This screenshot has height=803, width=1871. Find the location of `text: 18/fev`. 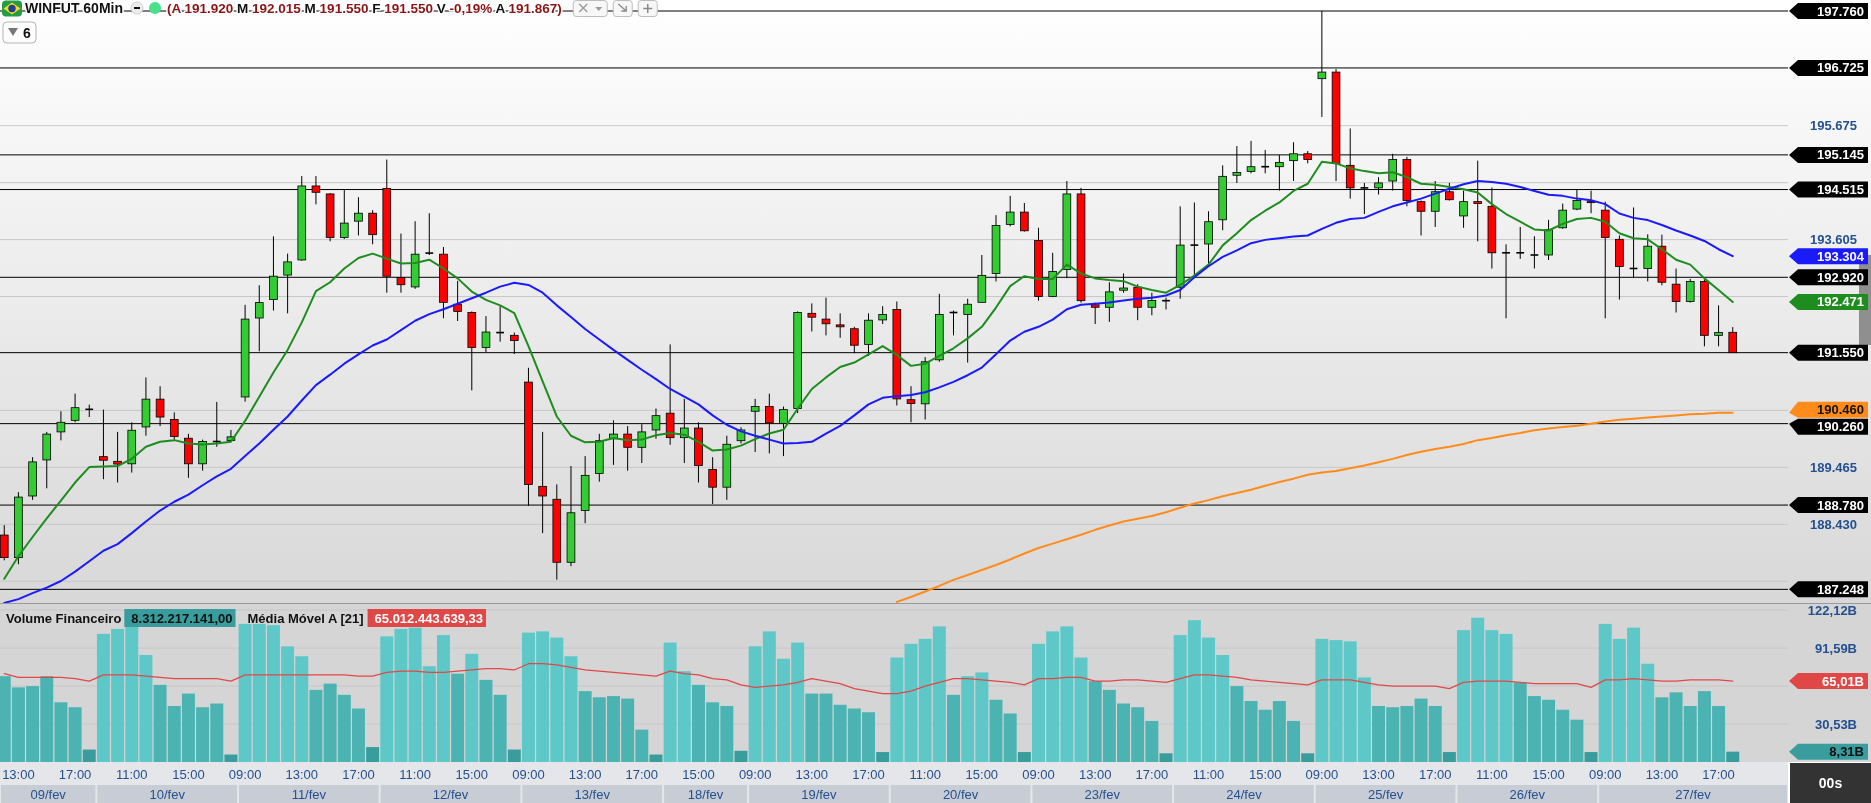

text: 18/fev is located at coordinates (705, 794).